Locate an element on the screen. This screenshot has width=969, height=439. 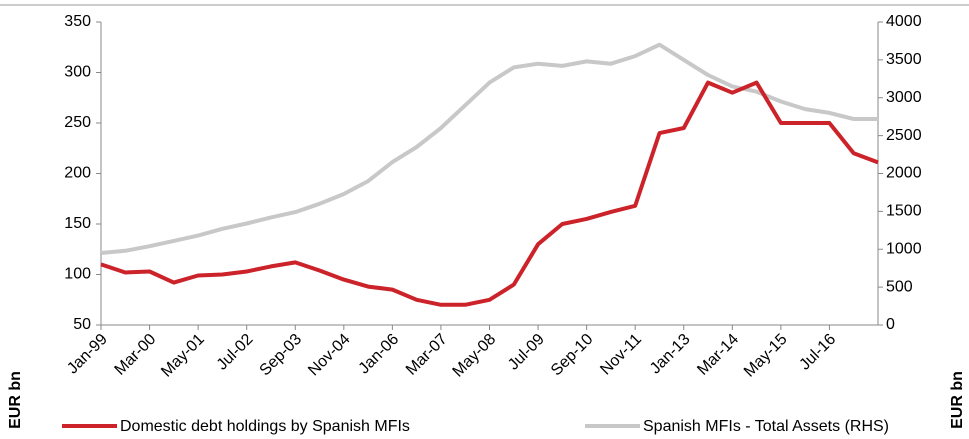
x-tick-label: Jul-09 is located at coordinates (526, 352).